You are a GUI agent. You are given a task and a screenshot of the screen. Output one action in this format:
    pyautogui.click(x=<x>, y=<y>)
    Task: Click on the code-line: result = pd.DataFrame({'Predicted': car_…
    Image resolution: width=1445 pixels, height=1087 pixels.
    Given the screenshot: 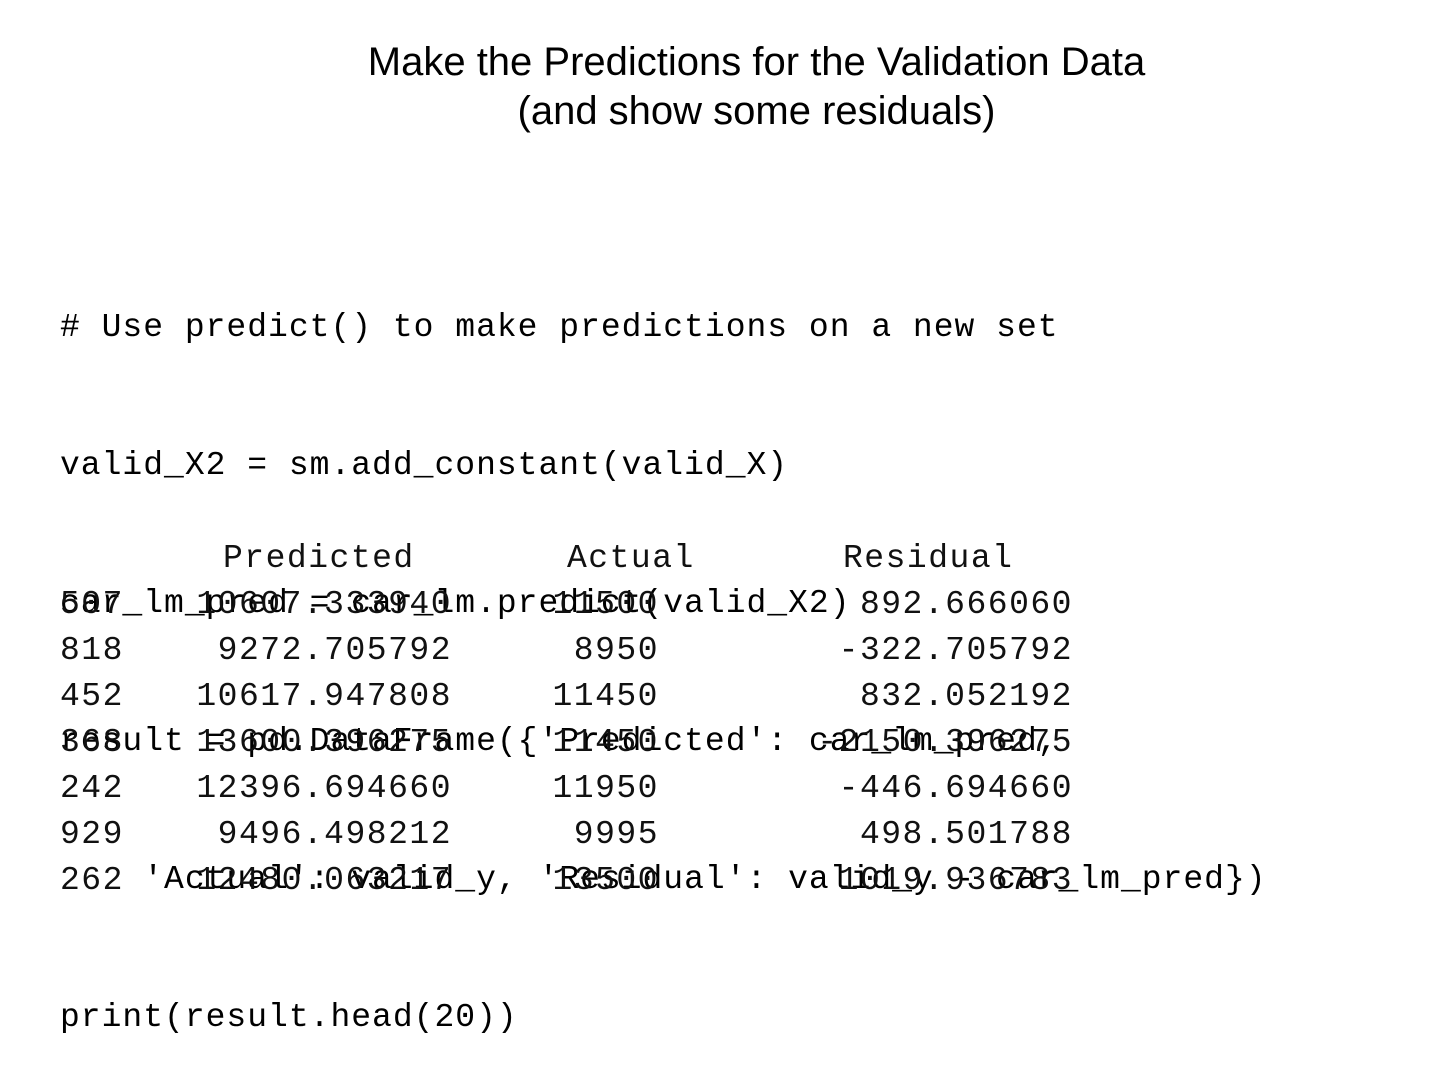 What is the action you would take?
    pyautogui.click(x=559, y=741)
    